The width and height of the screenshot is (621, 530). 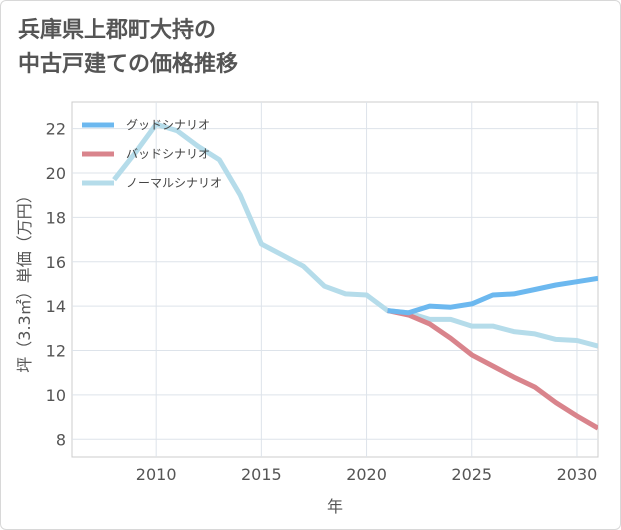 What do you see at coordinates (56, 129) in the screenshot?
I see `y-tick-label: 22` at bounding box center [56, 129].